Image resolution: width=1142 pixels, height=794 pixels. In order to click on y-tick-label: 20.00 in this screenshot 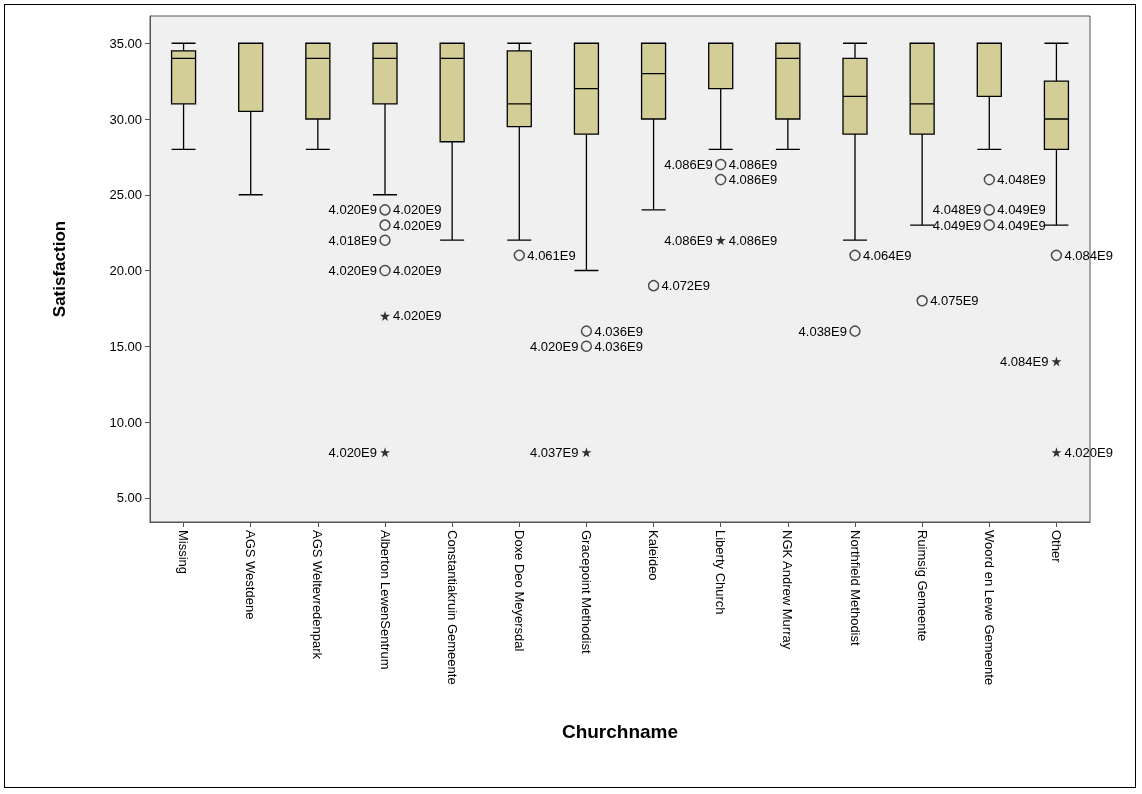, I will do `click(125, 271)`.